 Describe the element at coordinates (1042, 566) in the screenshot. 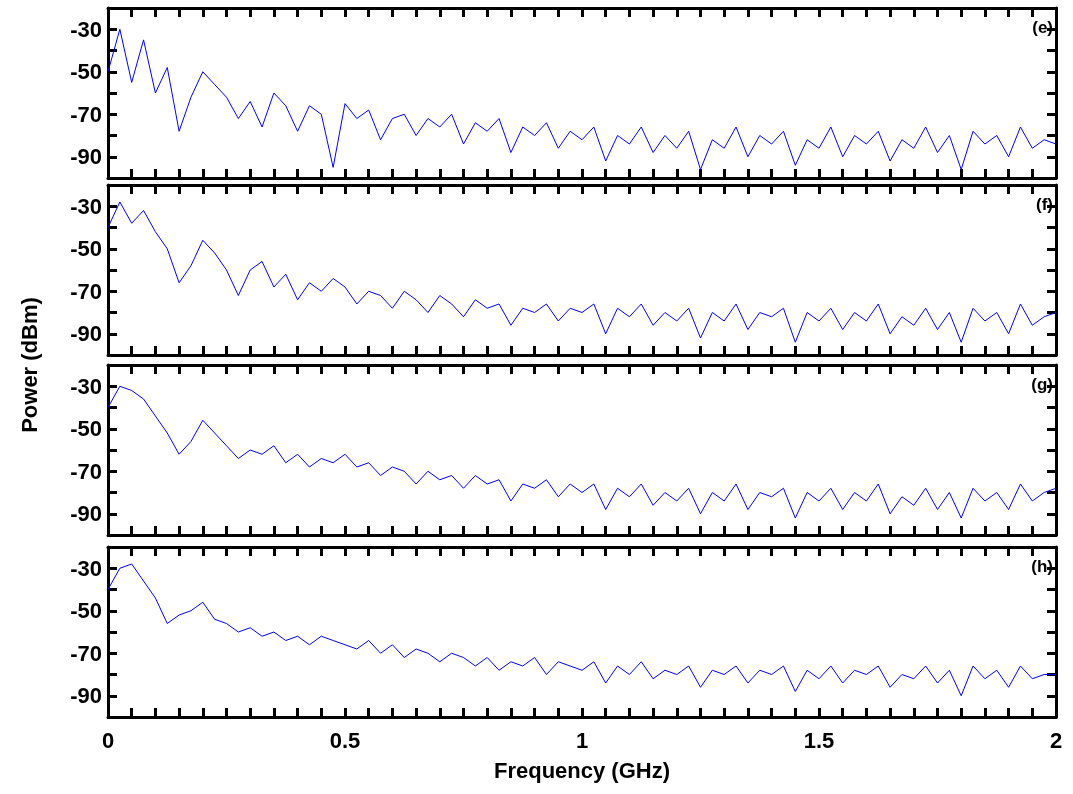

I see `annotation: (h)` at that location.